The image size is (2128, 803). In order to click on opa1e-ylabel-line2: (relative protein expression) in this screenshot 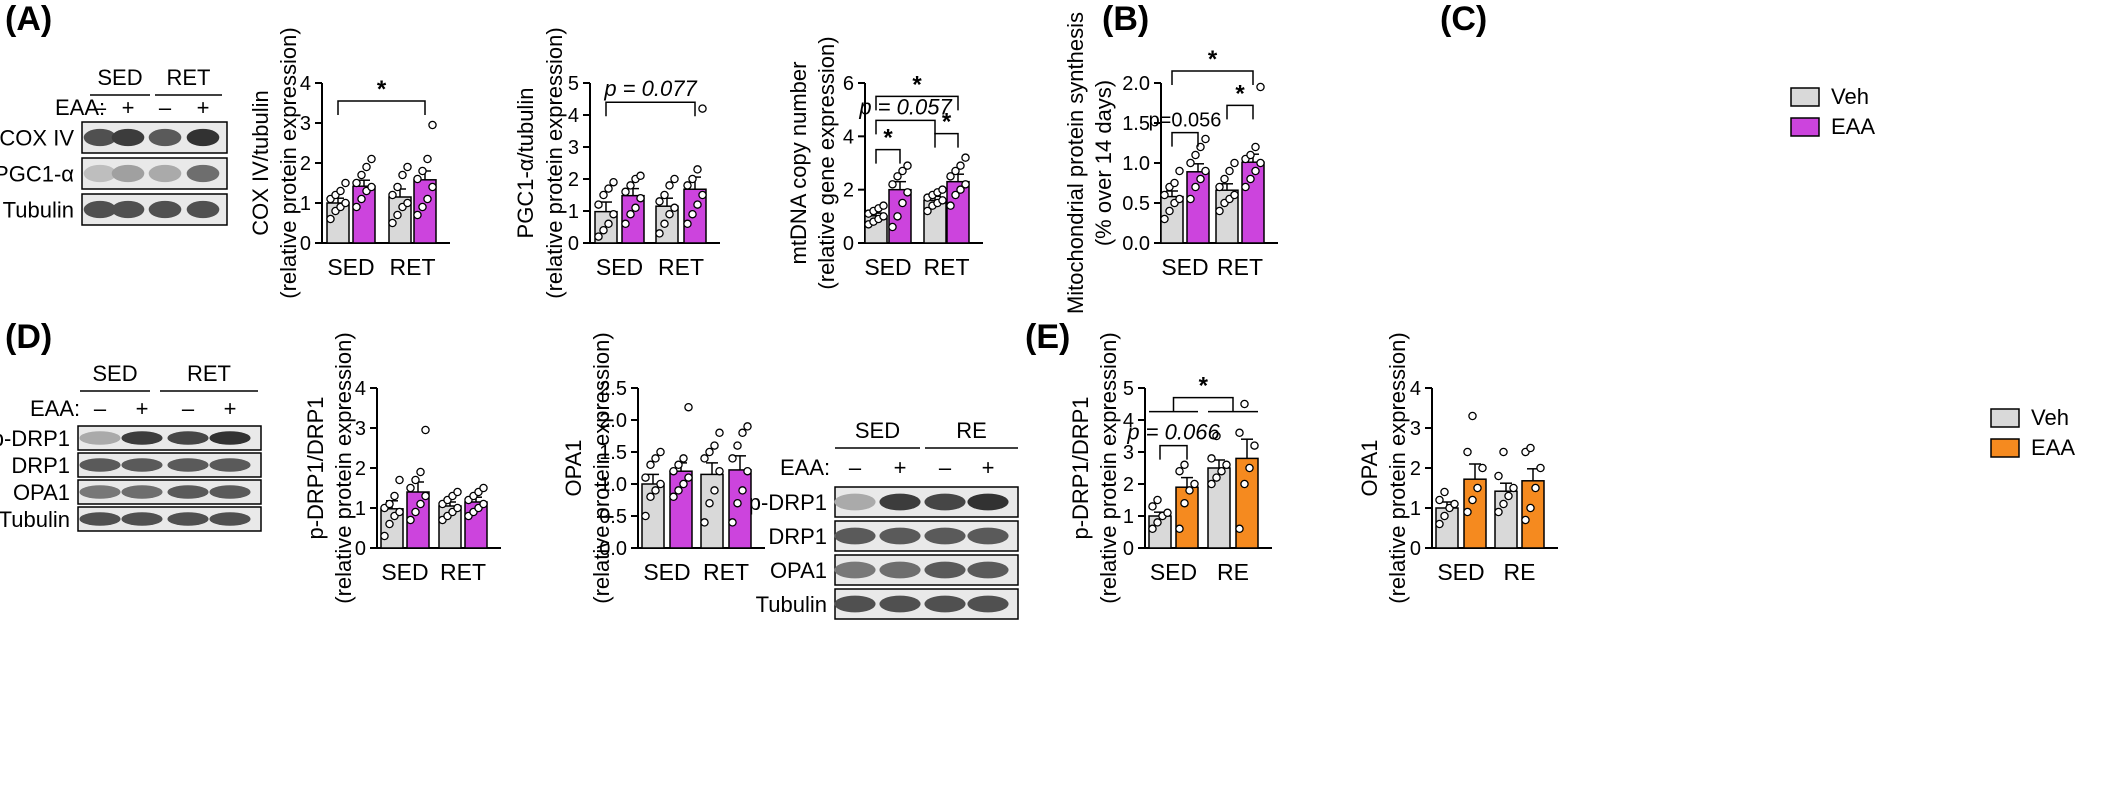, I will do `click(1397, 467)`.